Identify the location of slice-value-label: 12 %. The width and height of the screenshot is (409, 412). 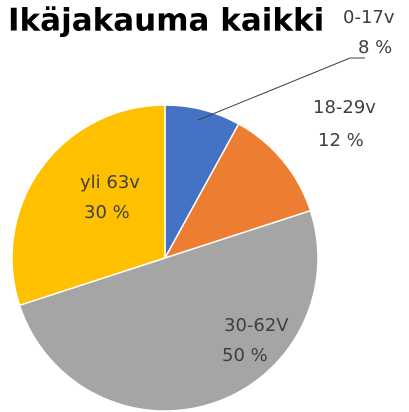
(341, 140).